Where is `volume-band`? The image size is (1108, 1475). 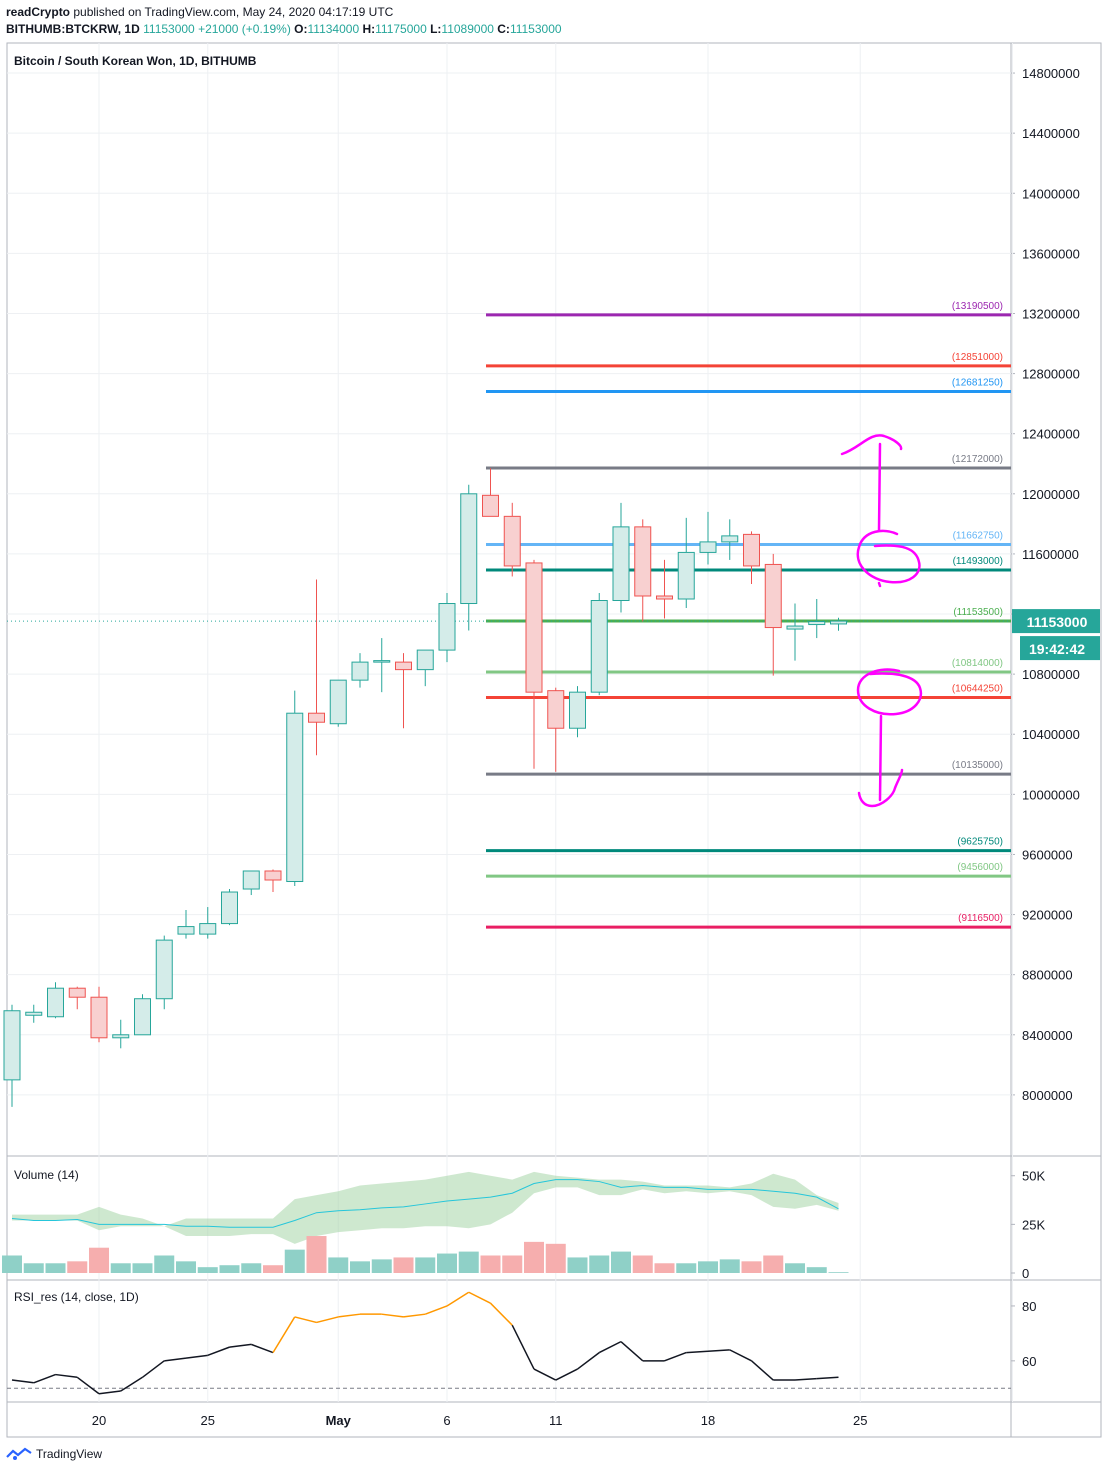
volume-band is located at coordinates (425, 1207).